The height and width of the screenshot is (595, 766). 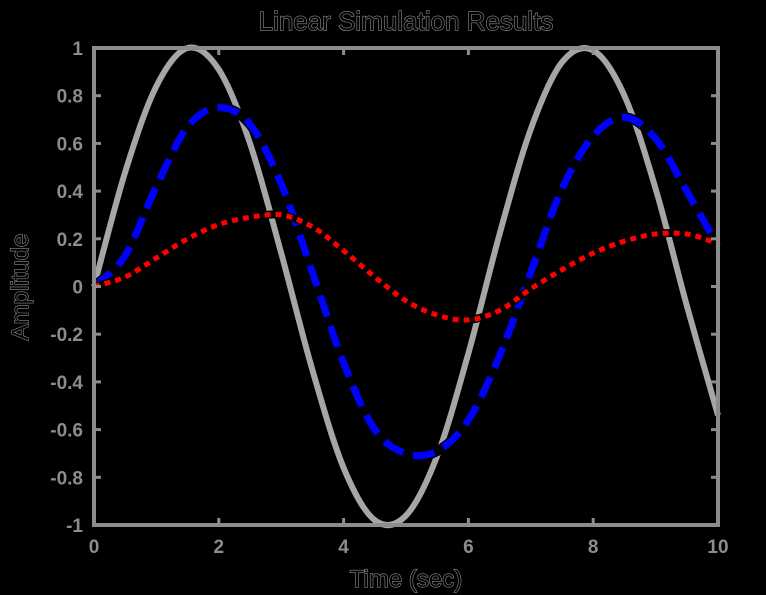 What do you see at coordinates (77, 49) in the screenshot?
I see `y-tick-label: 1` at bounding box center [77, 49].